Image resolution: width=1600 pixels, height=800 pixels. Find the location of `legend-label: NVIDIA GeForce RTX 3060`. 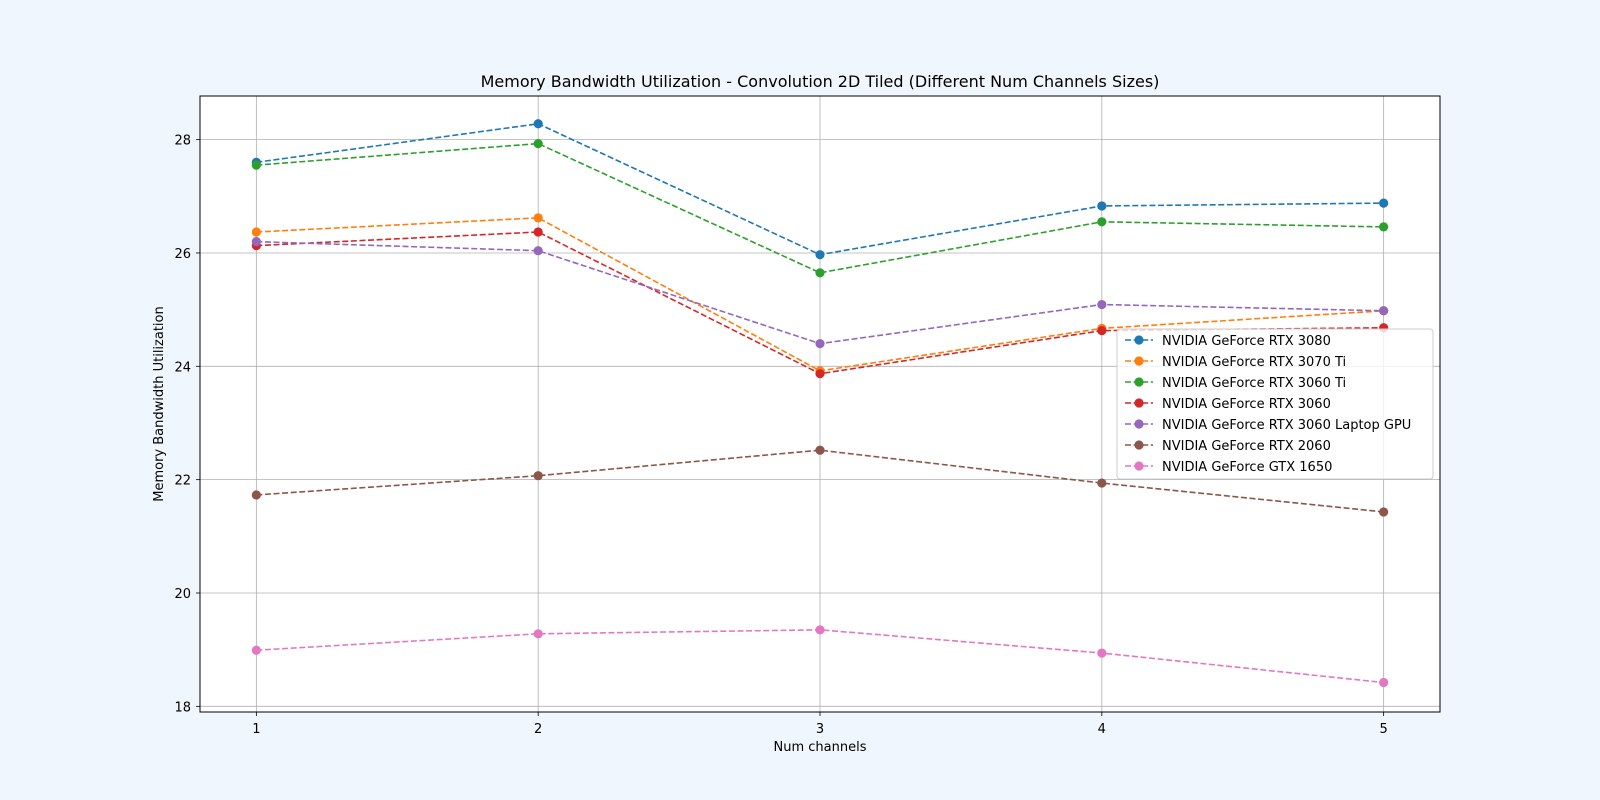

legend-label: NVIDIA GeForce RTX 3060 is located at coordinates (1246, 404).